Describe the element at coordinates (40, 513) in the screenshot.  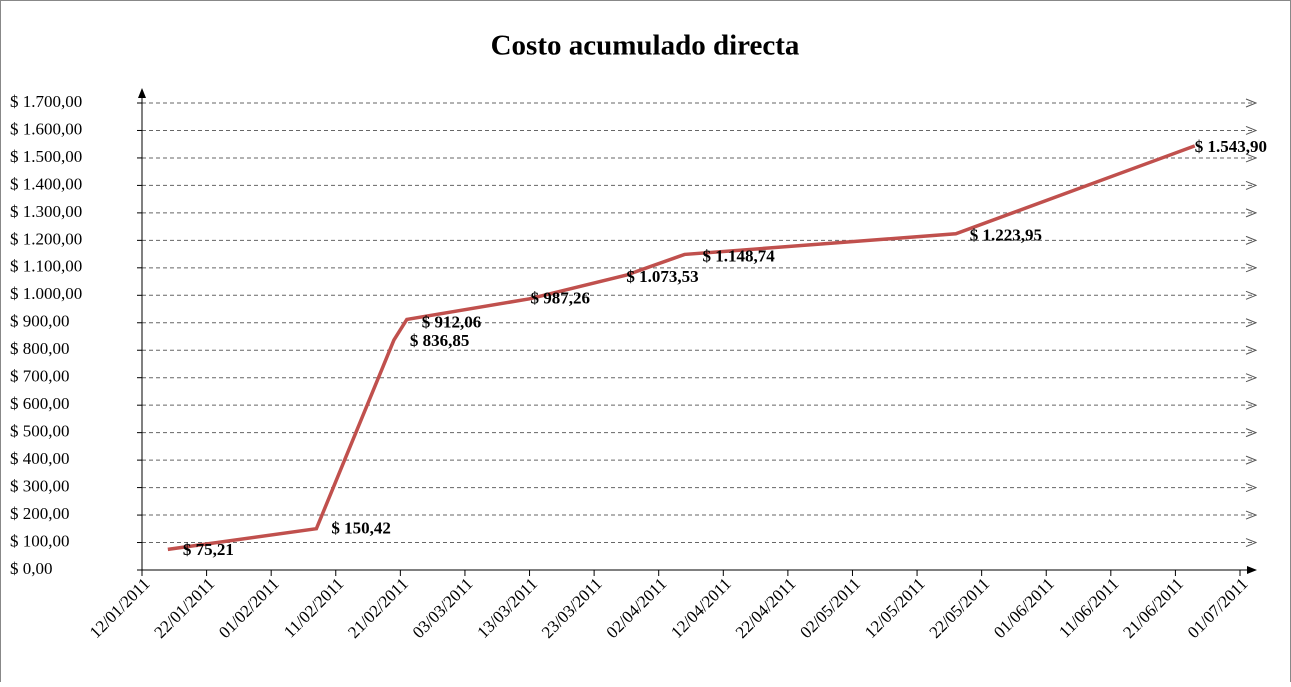
I see `y-tick-label: $ 200,00` at that location.